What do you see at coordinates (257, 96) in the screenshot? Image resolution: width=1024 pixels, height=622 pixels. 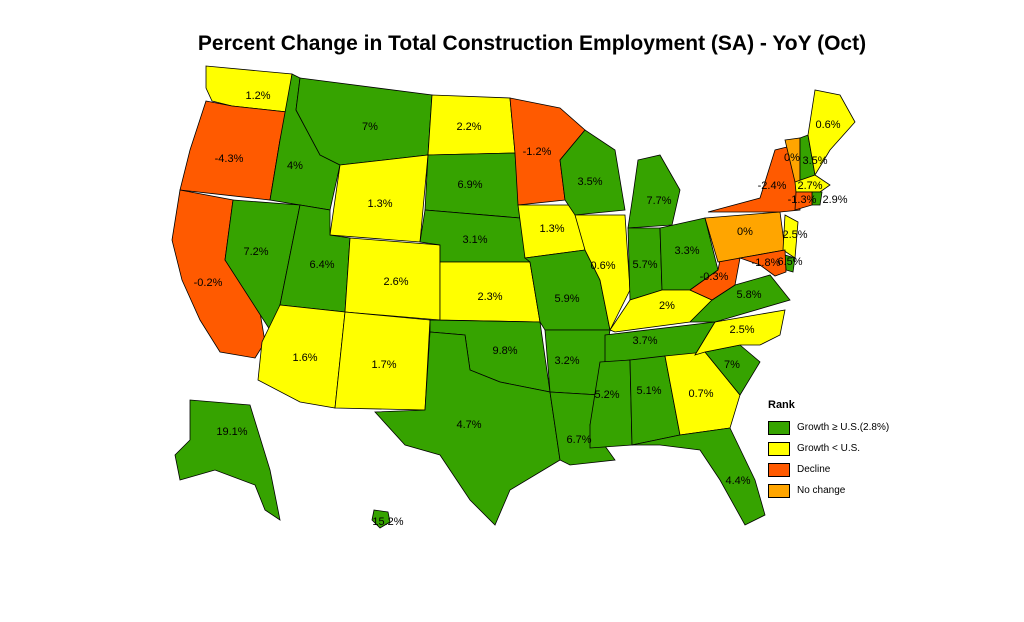 I see `state-label: 1.2%` at bounding box center [257, 96].